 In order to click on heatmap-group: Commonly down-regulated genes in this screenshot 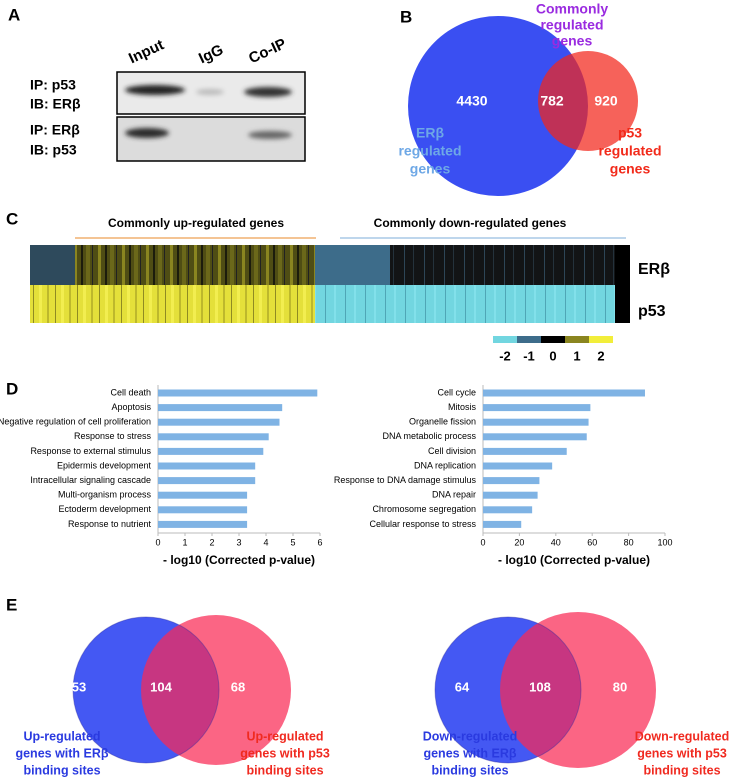, I will do `click(470, 223)`.